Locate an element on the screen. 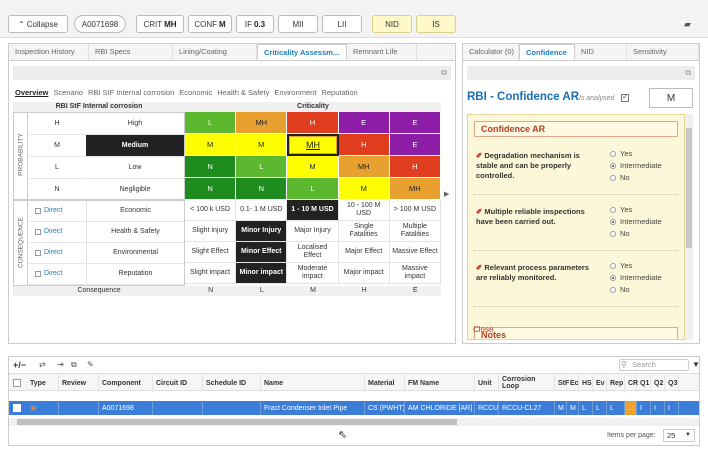 This screenshot has width=708, height=450. column-header: Review is located at coordinates (79, 383).